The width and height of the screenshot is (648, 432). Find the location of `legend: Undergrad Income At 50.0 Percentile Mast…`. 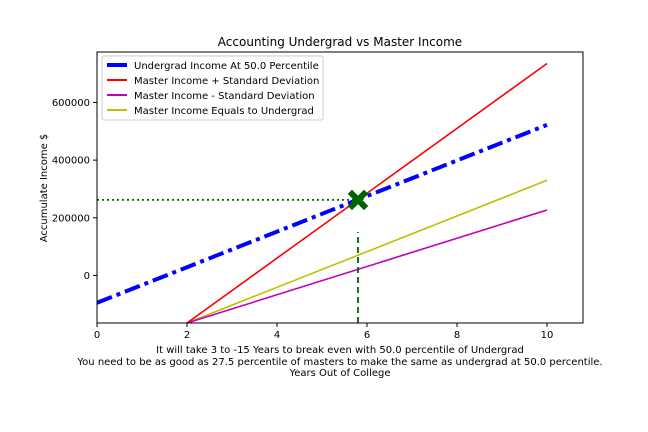

legend: Undergrad Income At 50.0 Percentile Mast… is located at coordinates (212, 88).